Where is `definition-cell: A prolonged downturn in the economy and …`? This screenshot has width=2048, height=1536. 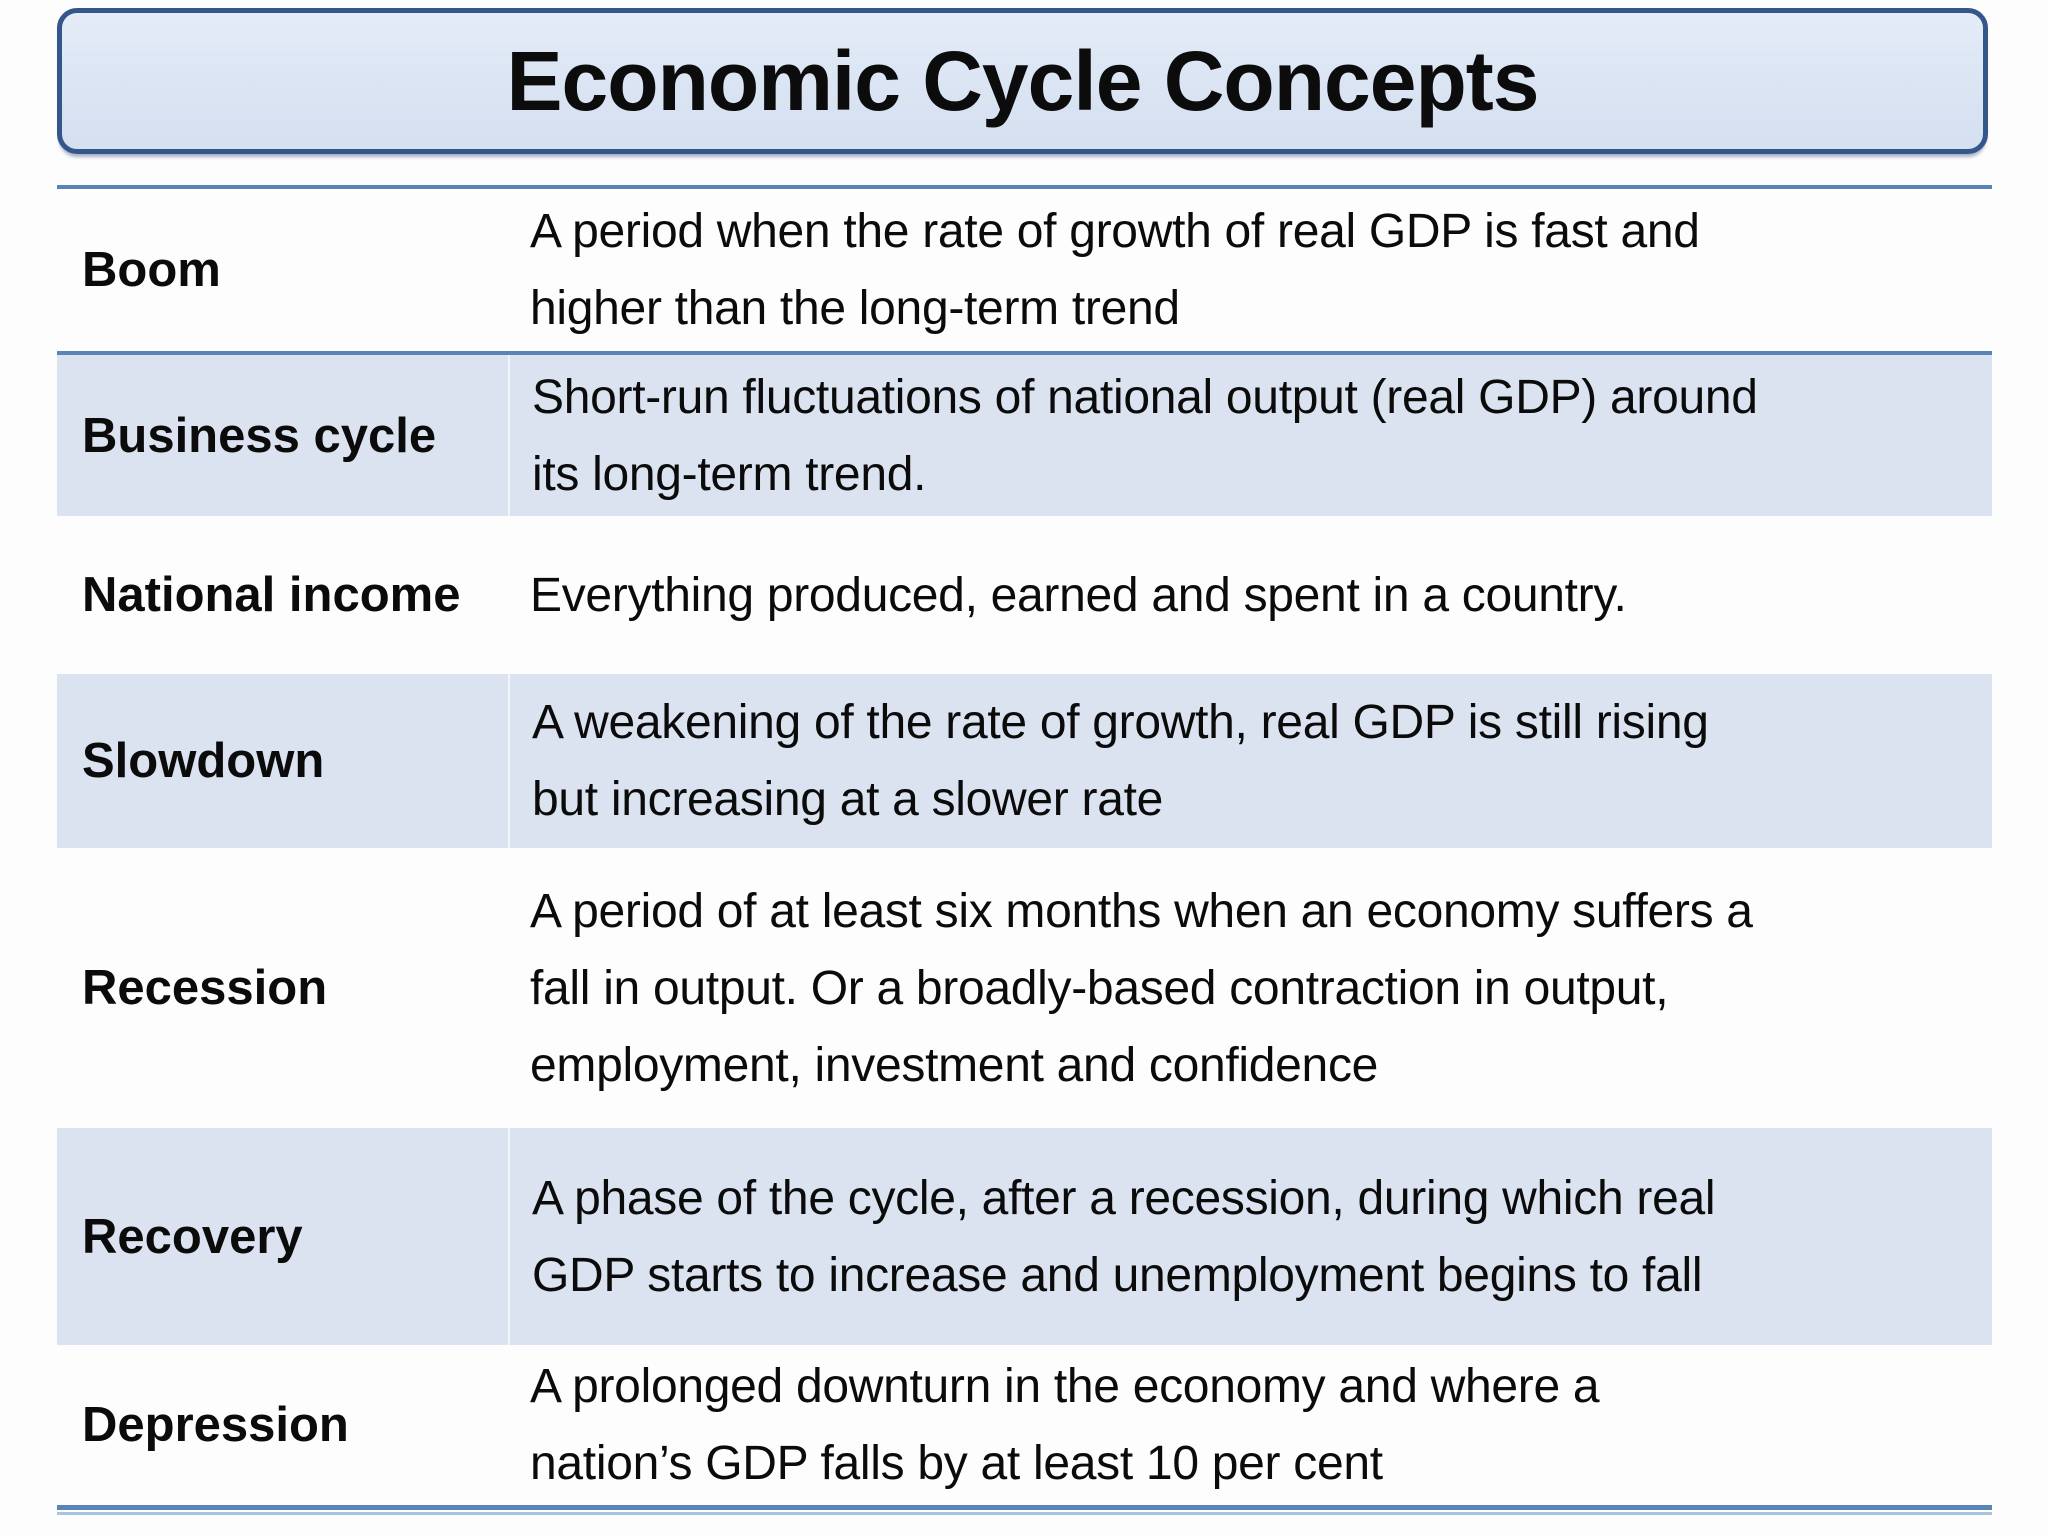 definition-cell: A prolonged downturn in the economy and … is located at coordinates (1065, 1425).